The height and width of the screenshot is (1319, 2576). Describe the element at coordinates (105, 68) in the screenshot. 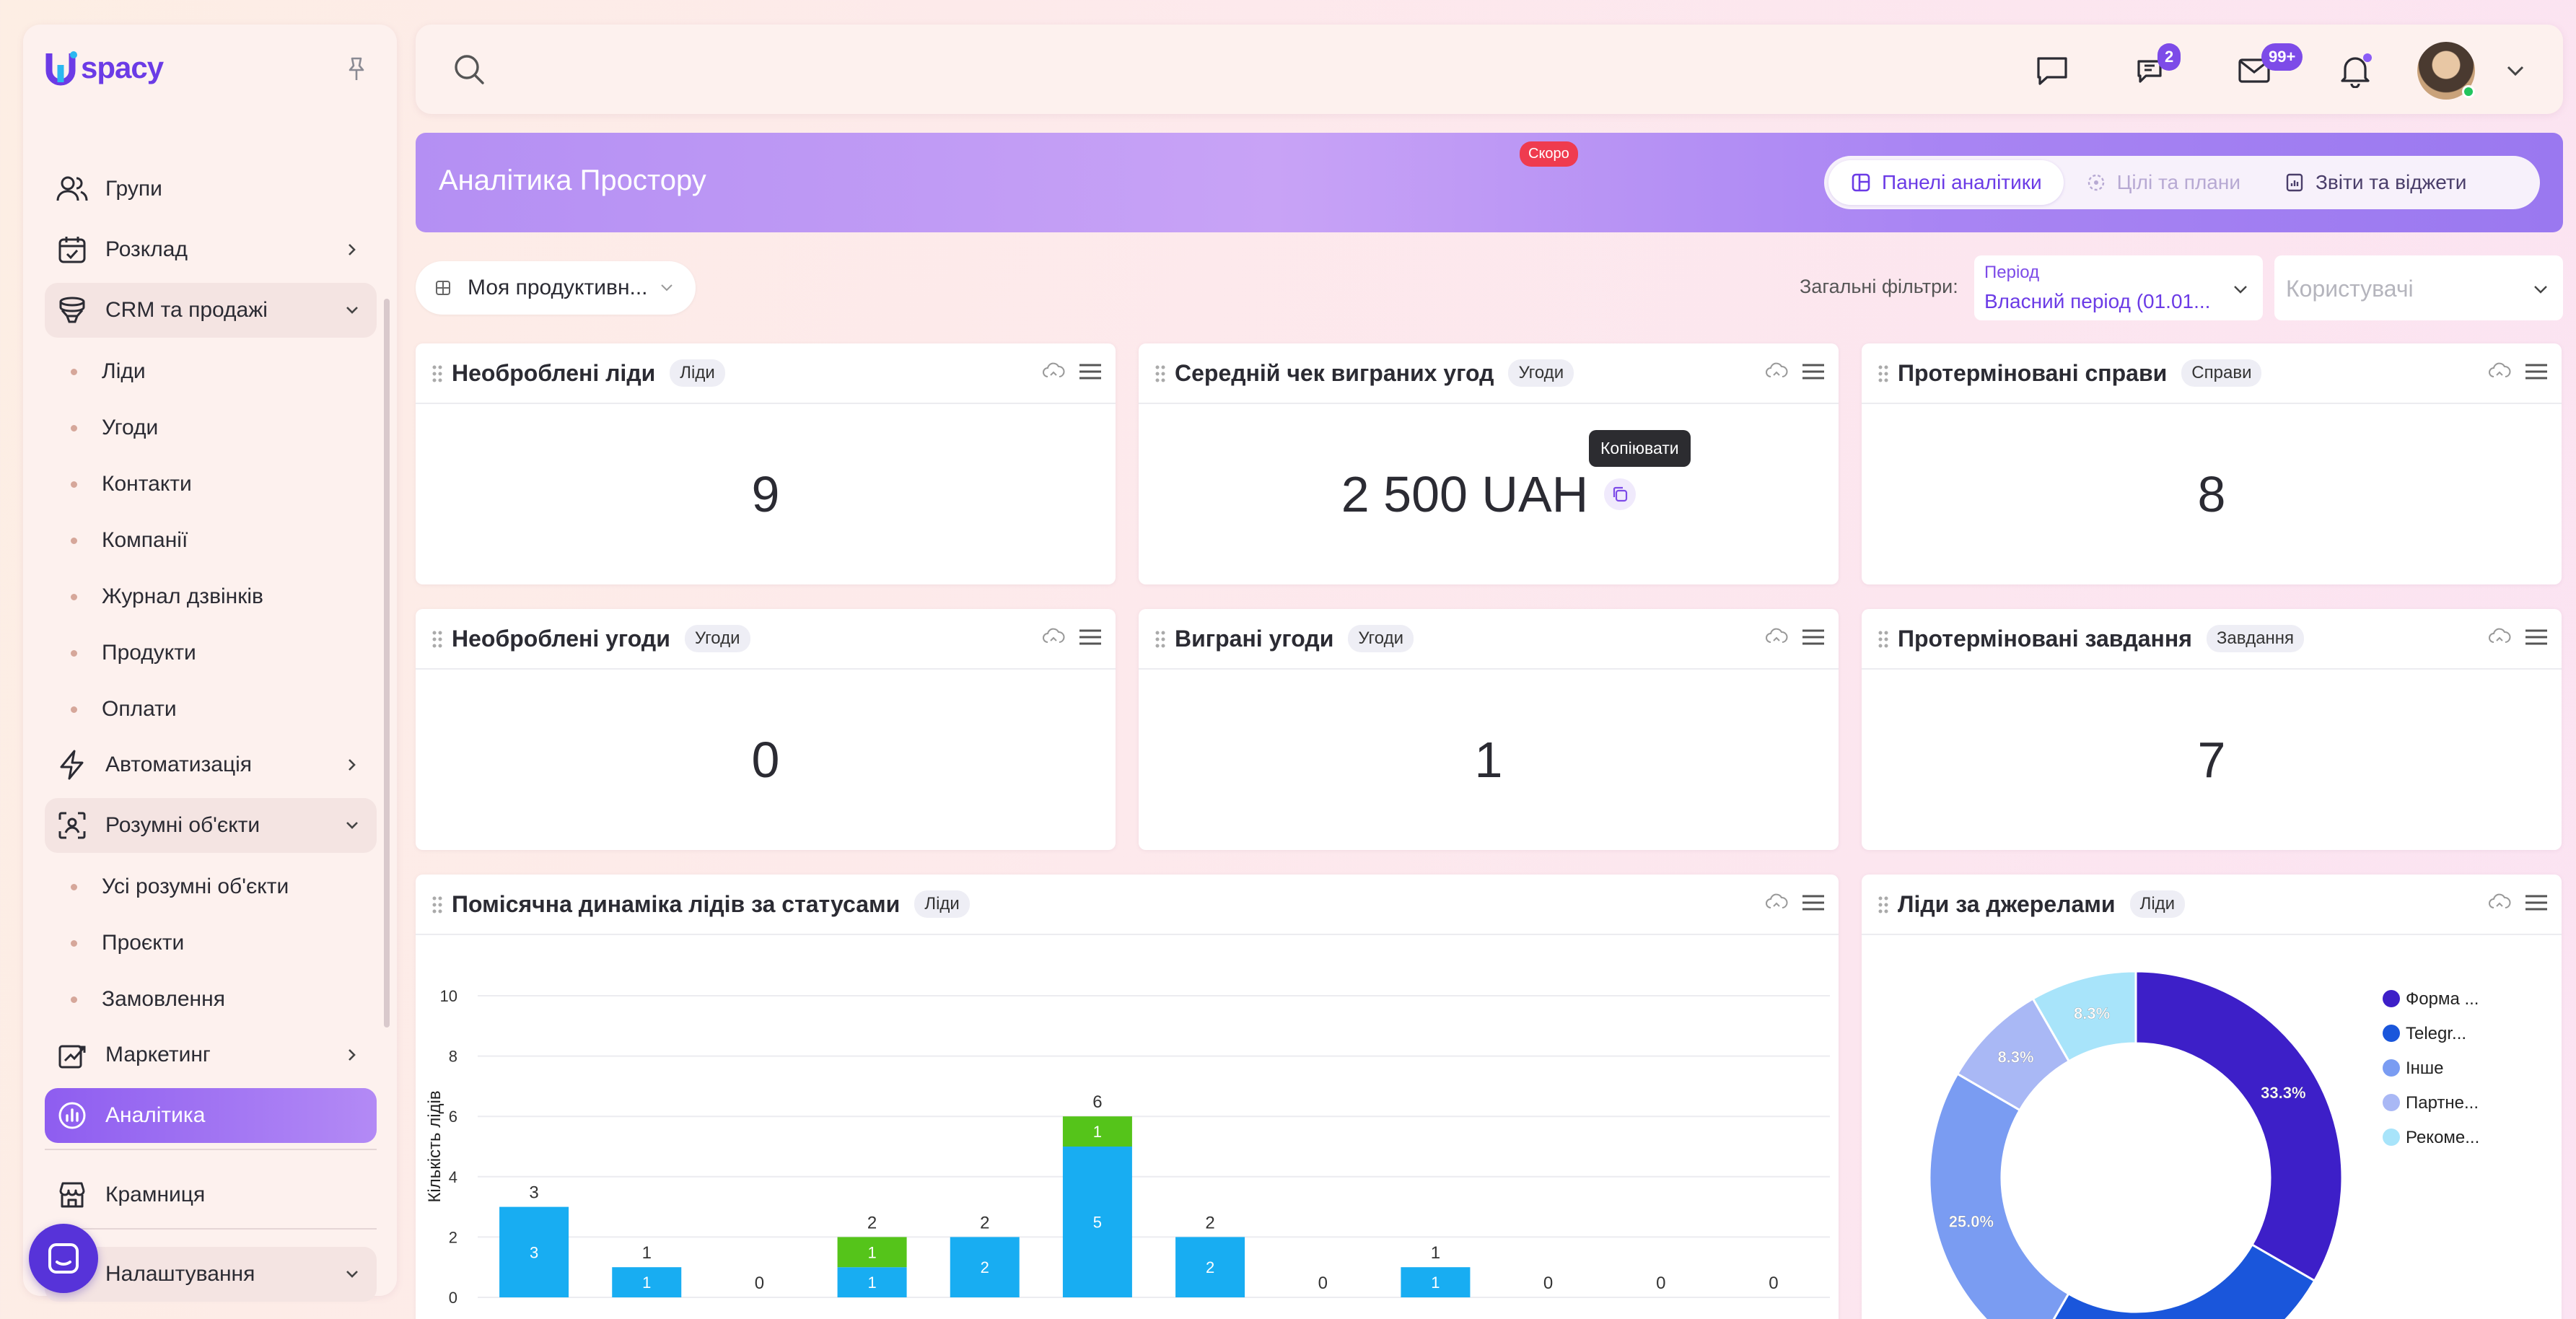

I see `logo: spacy` at that location.